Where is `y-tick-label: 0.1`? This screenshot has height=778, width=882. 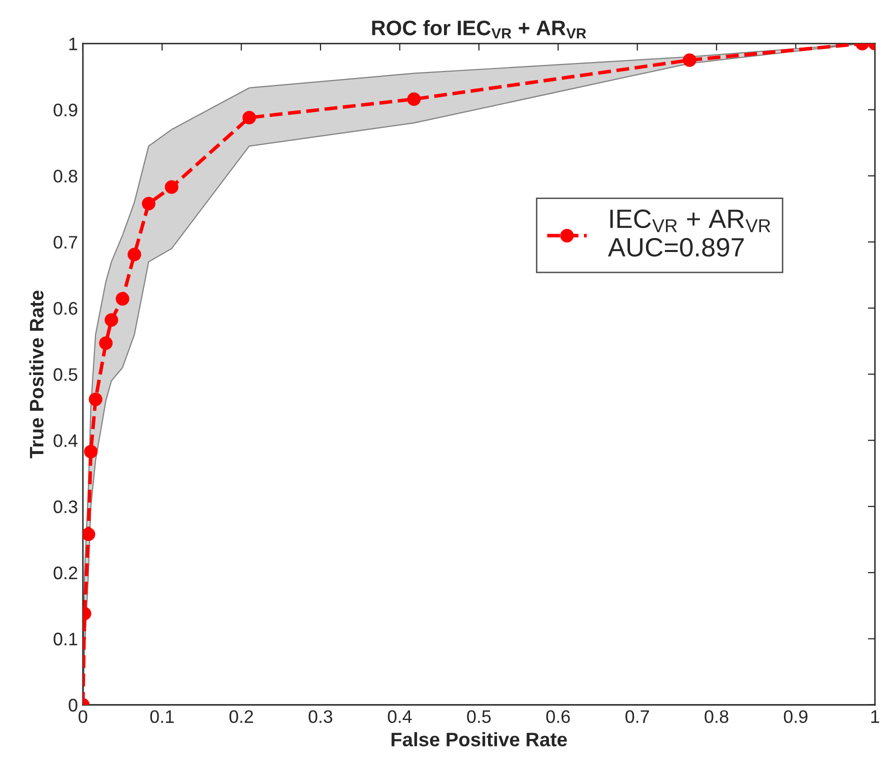 y-tick-label: 0.1 is located at coordinates (66, 639).